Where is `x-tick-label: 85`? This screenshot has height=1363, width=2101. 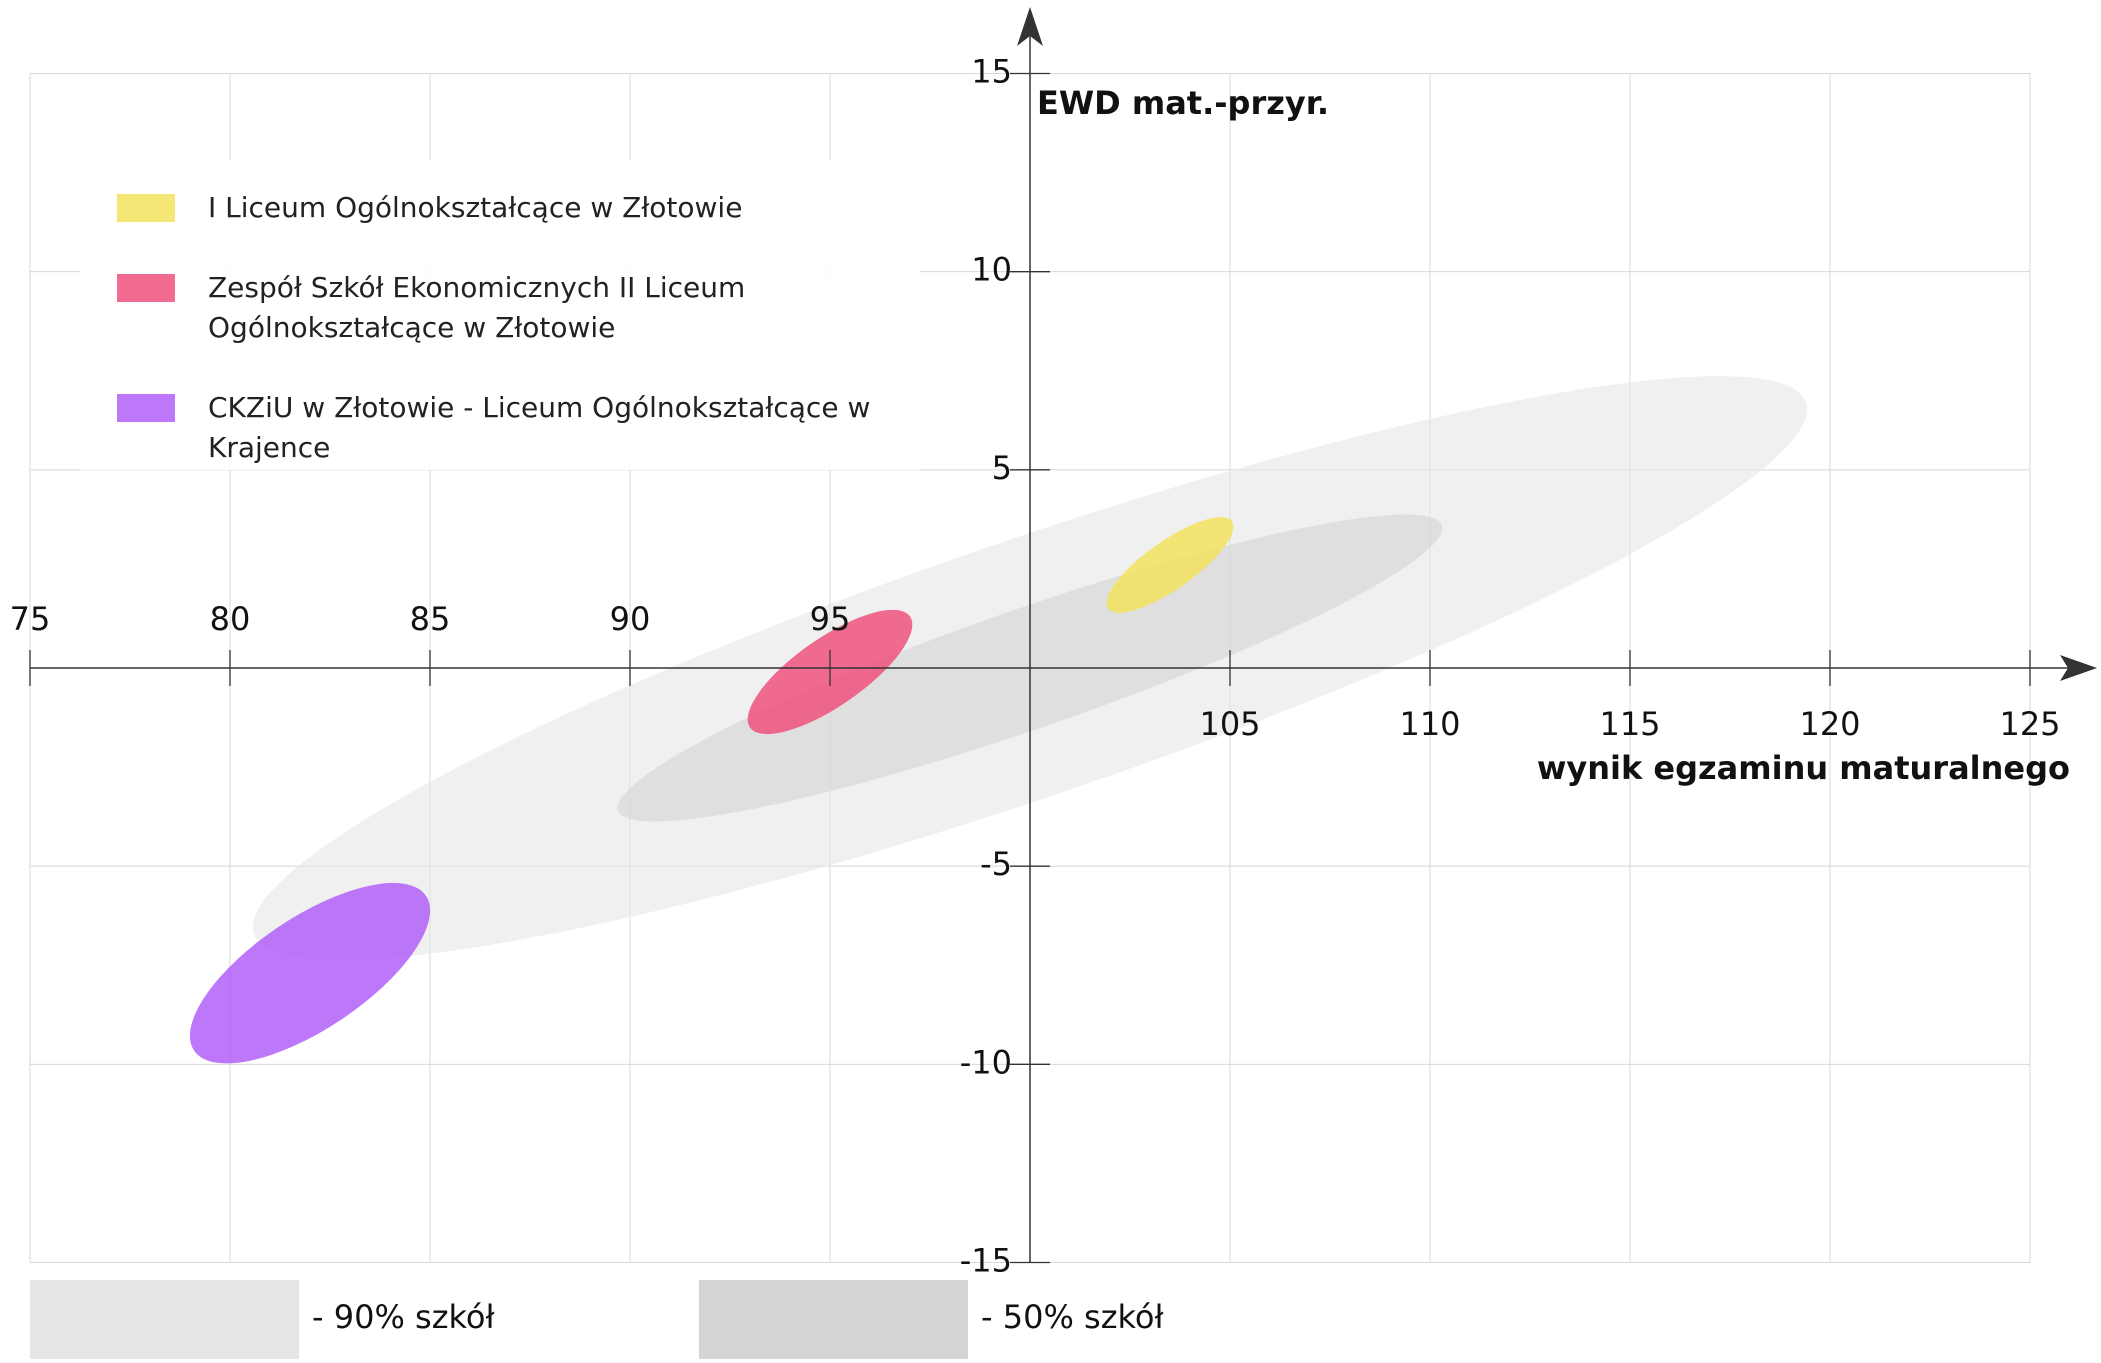
x-tick-label: 85 is located at coordinates (430, 619).